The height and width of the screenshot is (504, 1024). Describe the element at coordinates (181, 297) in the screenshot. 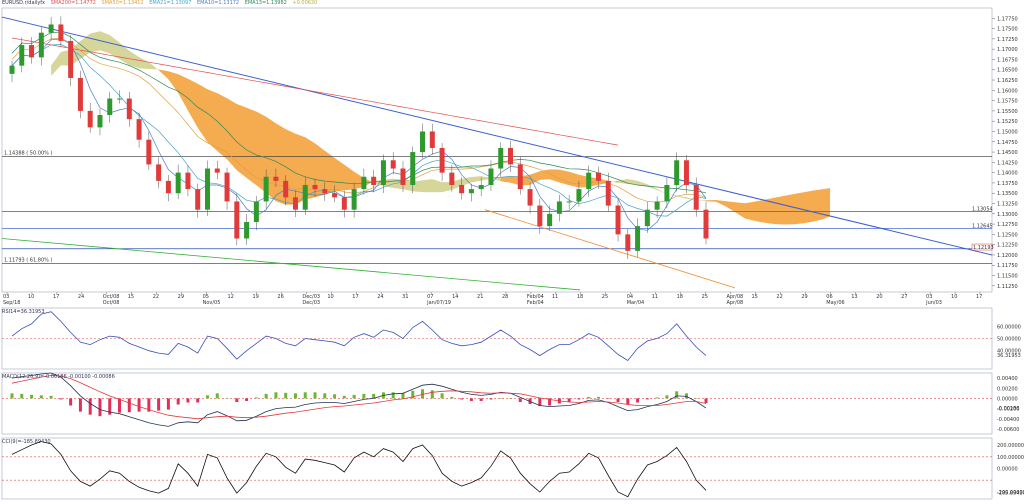

I see `date-tick-label: 29` at that location.